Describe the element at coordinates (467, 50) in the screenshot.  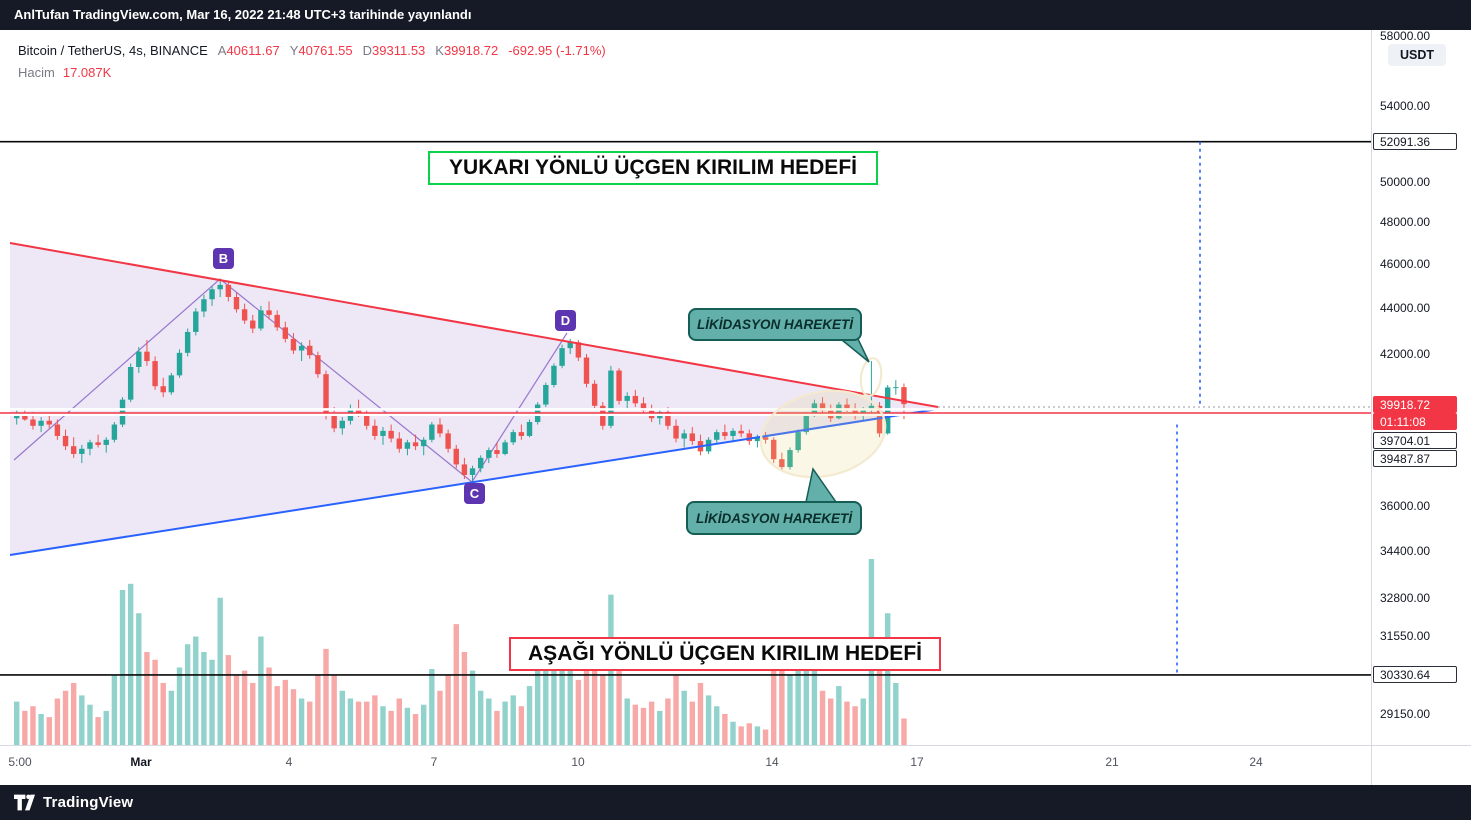
I see `ohlc-close: K39918.72` at that location.